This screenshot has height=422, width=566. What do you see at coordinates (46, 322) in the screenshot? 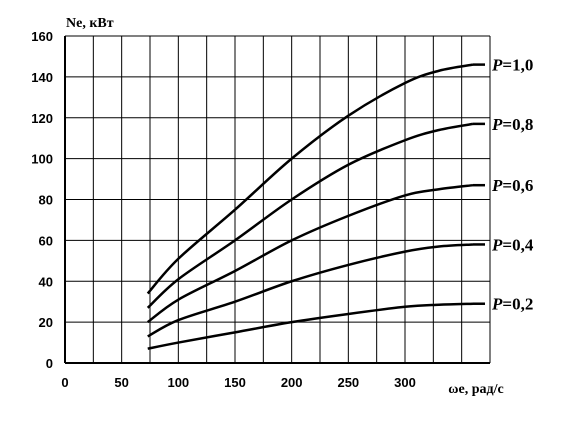
I see `y-tick-label: 20` at bounding box center [46, 322].